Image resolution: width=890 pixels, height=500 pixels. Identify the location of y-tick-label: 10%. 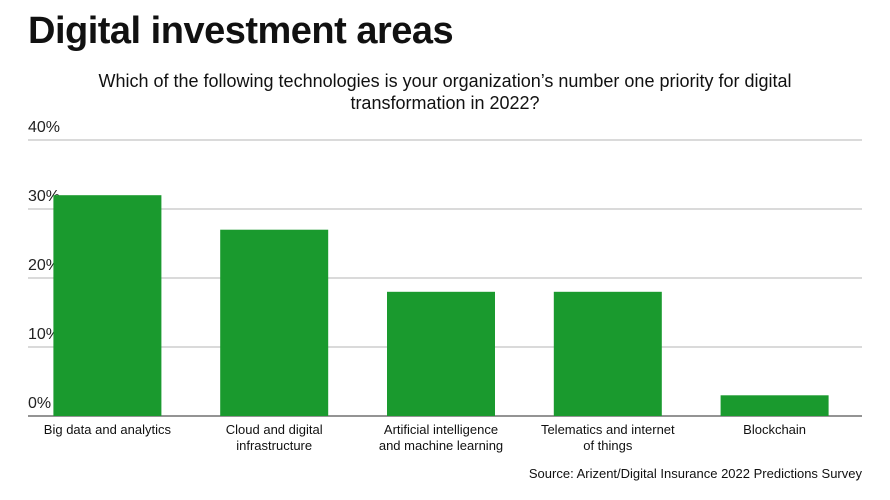
(44, 334).